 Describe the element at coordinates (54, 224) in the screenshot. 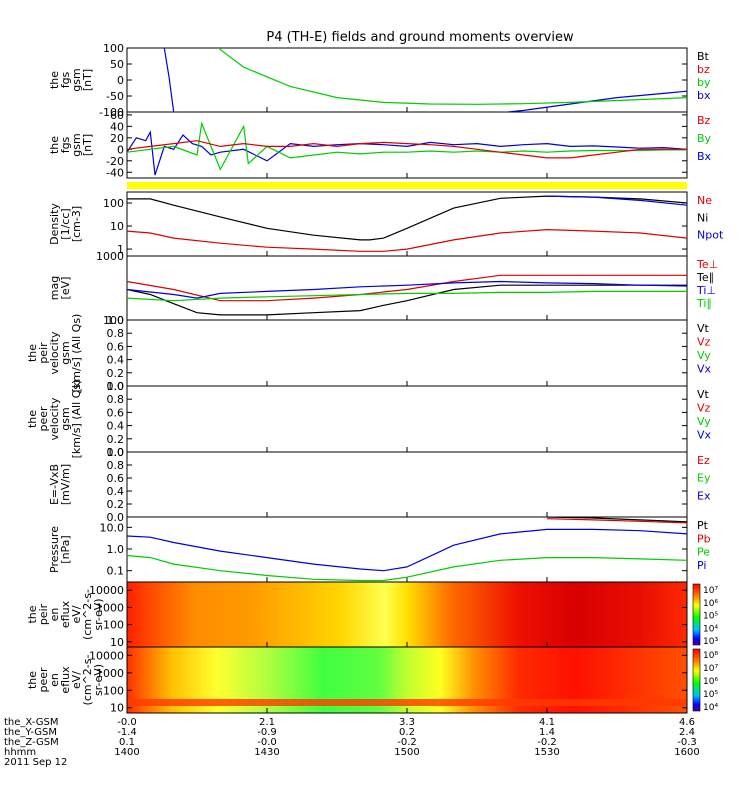

I see `y-axis-label: Density` at that location.